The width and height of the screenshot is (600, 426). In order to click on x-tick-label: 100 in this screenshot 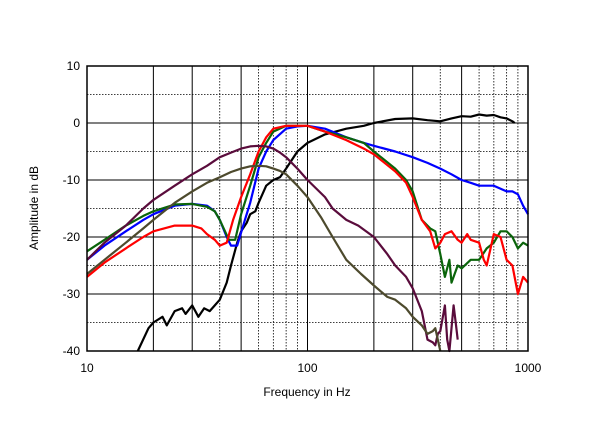, I will do `click(307, 368)`.